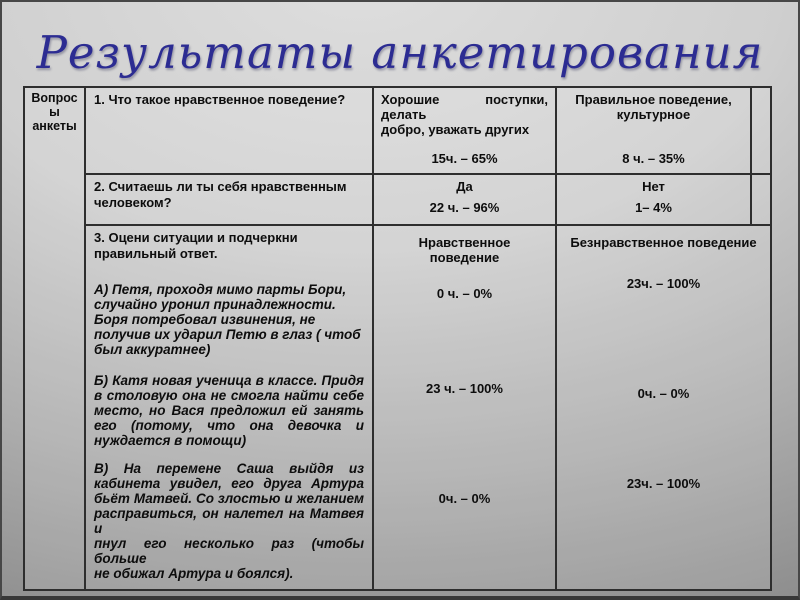 The image size is (800, 600). What do you see at coordinates (464, 186) in the screenshot?
I see `answer-text: Да` at bounding box center [464, 186].